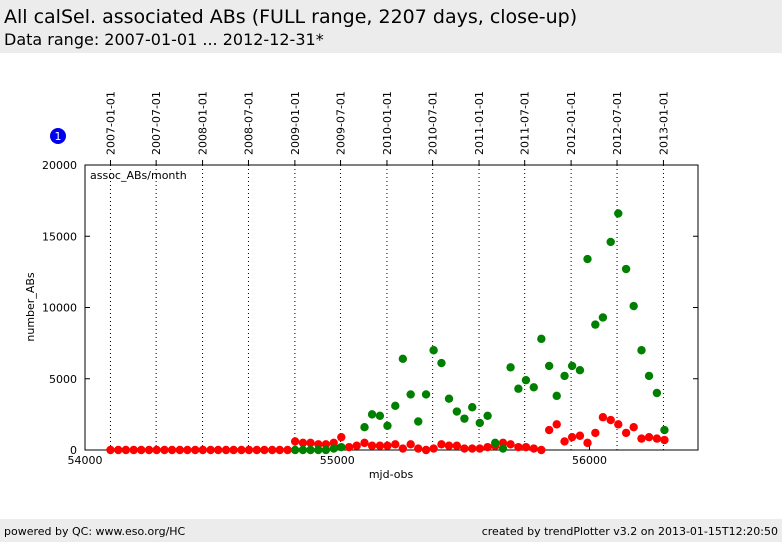 The width and height of the screenshot is (782, 542). What do you see at coordinates (295, 123) in the screenshot?
I see `date-tick-label: 2009-01-01` at bounding box center [295, 123].